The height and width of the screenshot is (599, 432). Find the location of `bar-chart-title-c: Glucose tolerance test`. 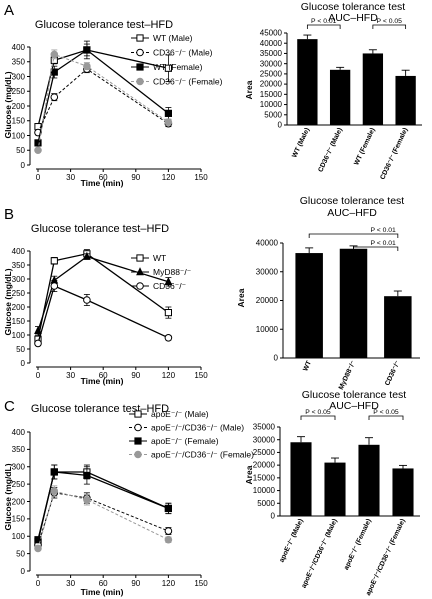

bar-chart-title-c: Glucose tolerance test is located at coordinates (354, 395).